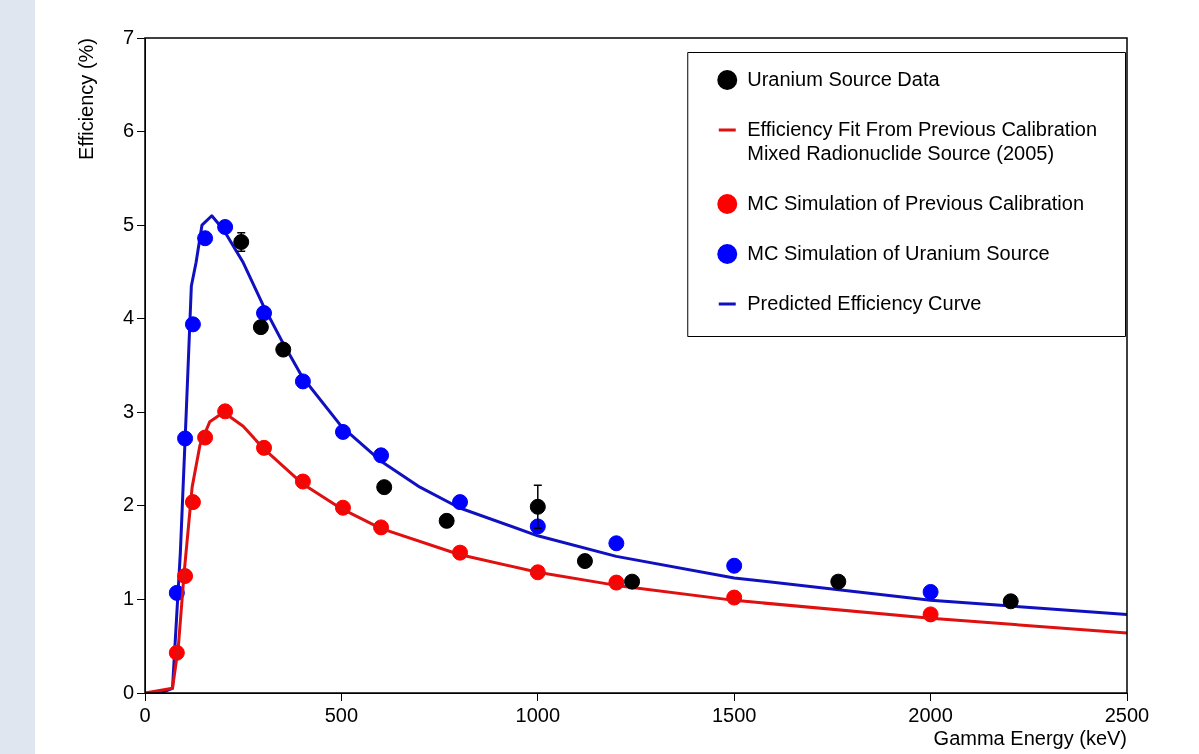  I want to click on legend-label: Predicted Efficiency Curve, so click(864, 302).